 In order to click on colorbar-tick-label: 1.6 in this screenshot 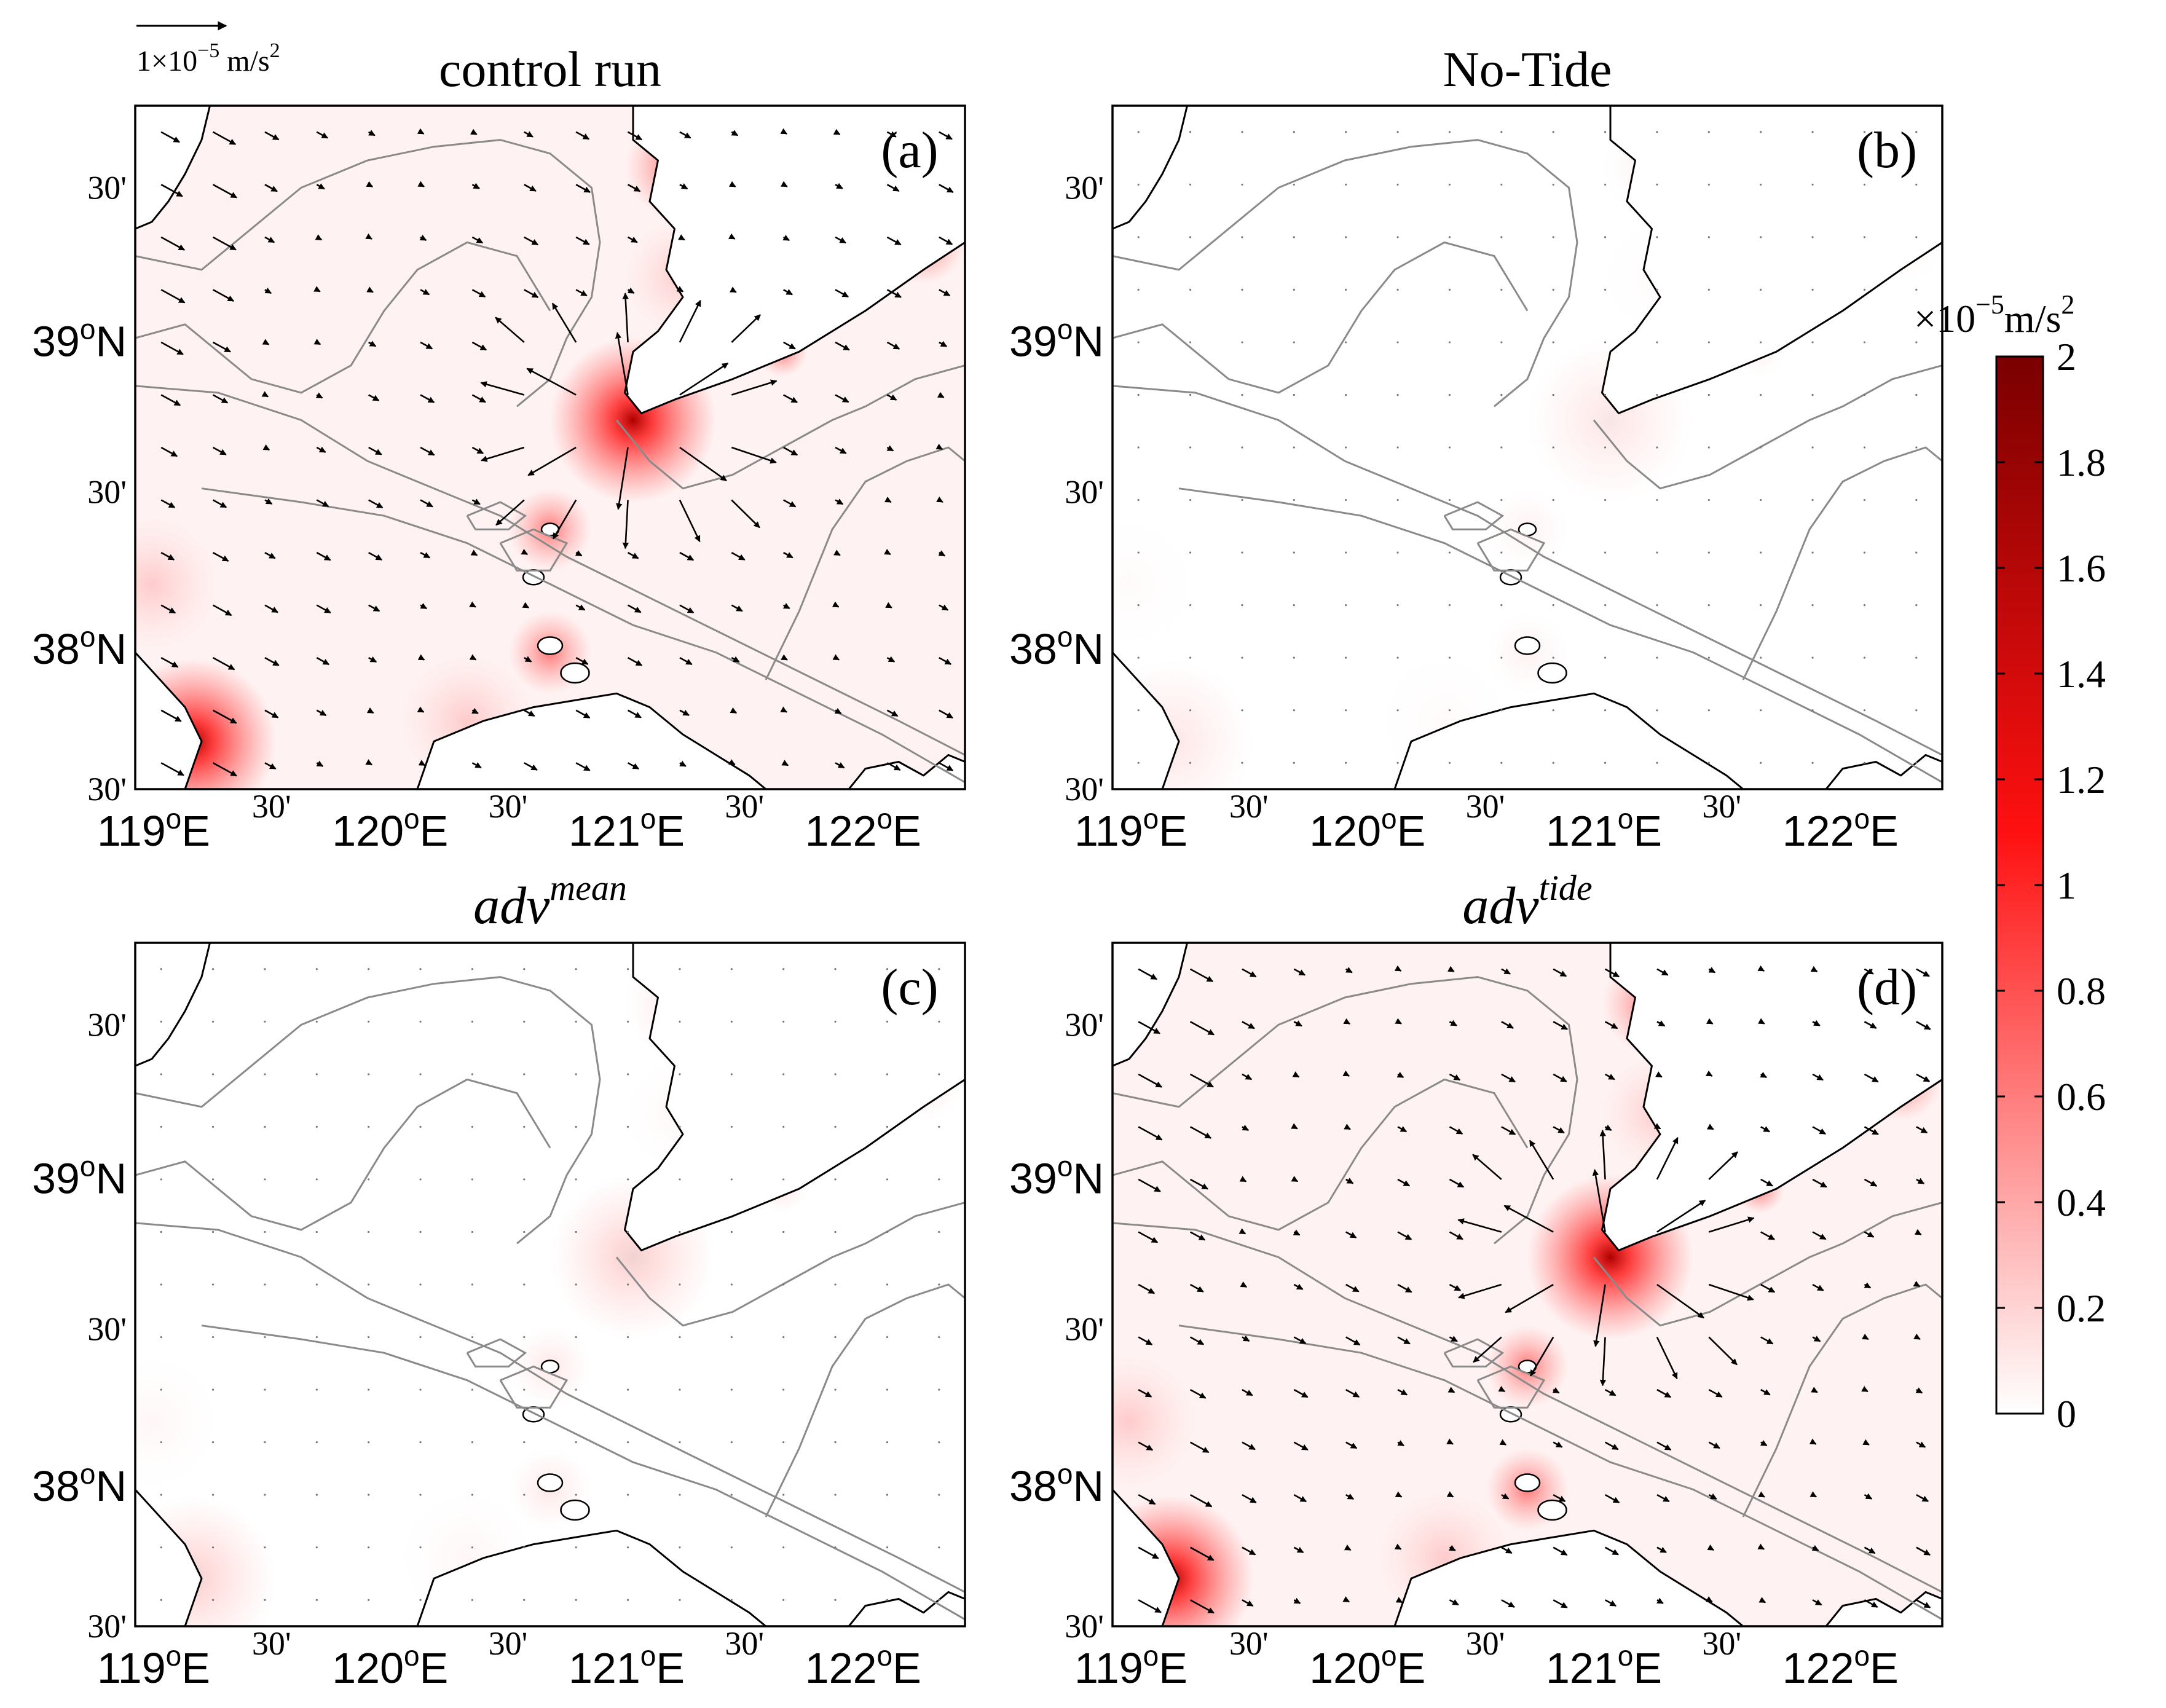, I will do `click(2081, 568)`.